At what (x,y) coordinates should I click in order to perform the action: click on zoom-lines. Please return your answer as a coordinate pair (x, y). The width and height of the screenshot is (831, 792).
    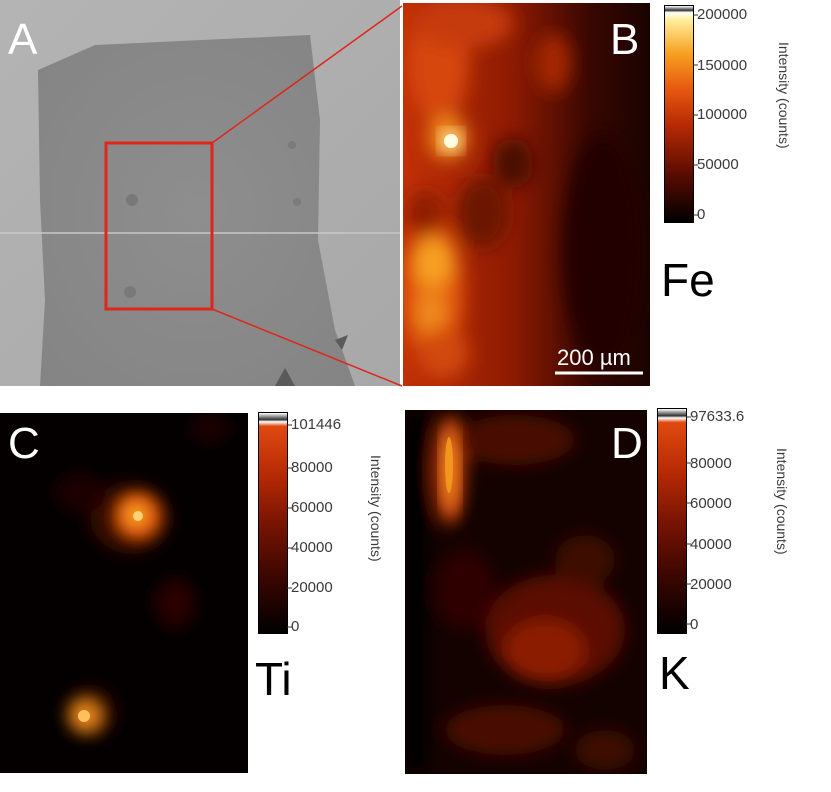
    Looking at the image, I should click on (307, 196).